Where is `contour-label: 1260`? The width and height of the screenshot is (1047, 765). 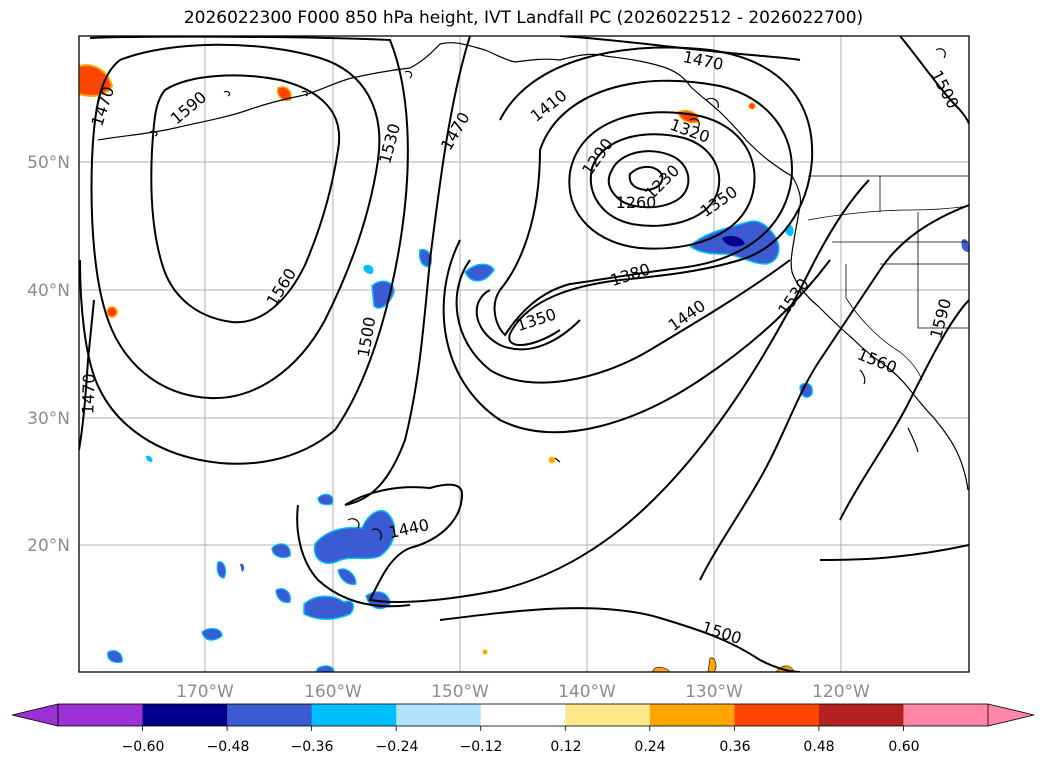
contour-label: 1260 is located at coordinates (636, 202).